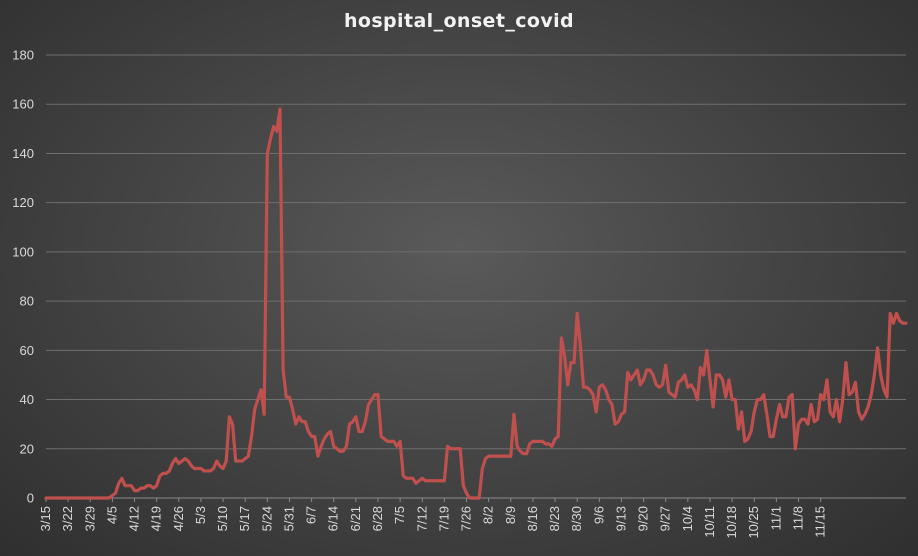  What do you see at coordinates (244, 518) in the screenshot?
I see `x-tick-label: 5/17` at bounding box center [244, 518].